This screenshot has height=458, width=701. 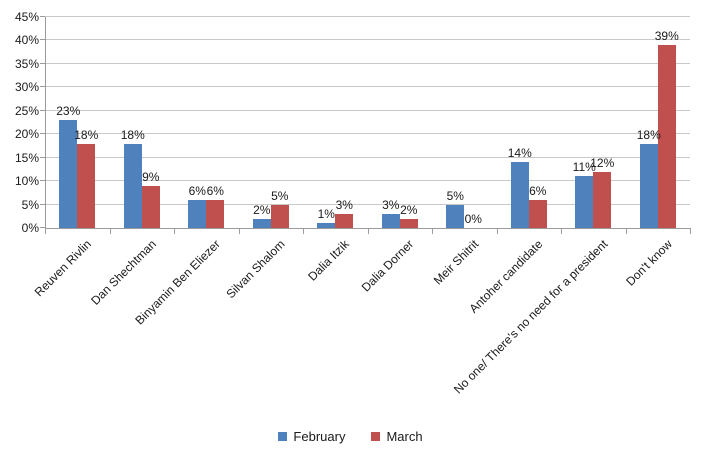 I want to click on legend-item-march: March, so click(x=397, y=436).